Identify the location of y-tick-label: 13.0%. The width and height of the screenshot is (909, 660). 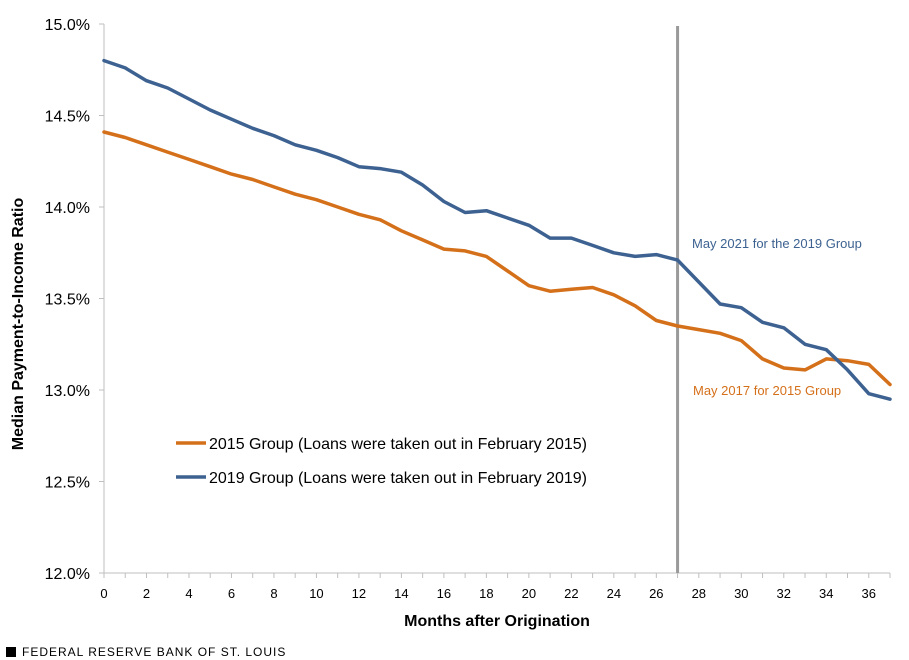
(67, 391).